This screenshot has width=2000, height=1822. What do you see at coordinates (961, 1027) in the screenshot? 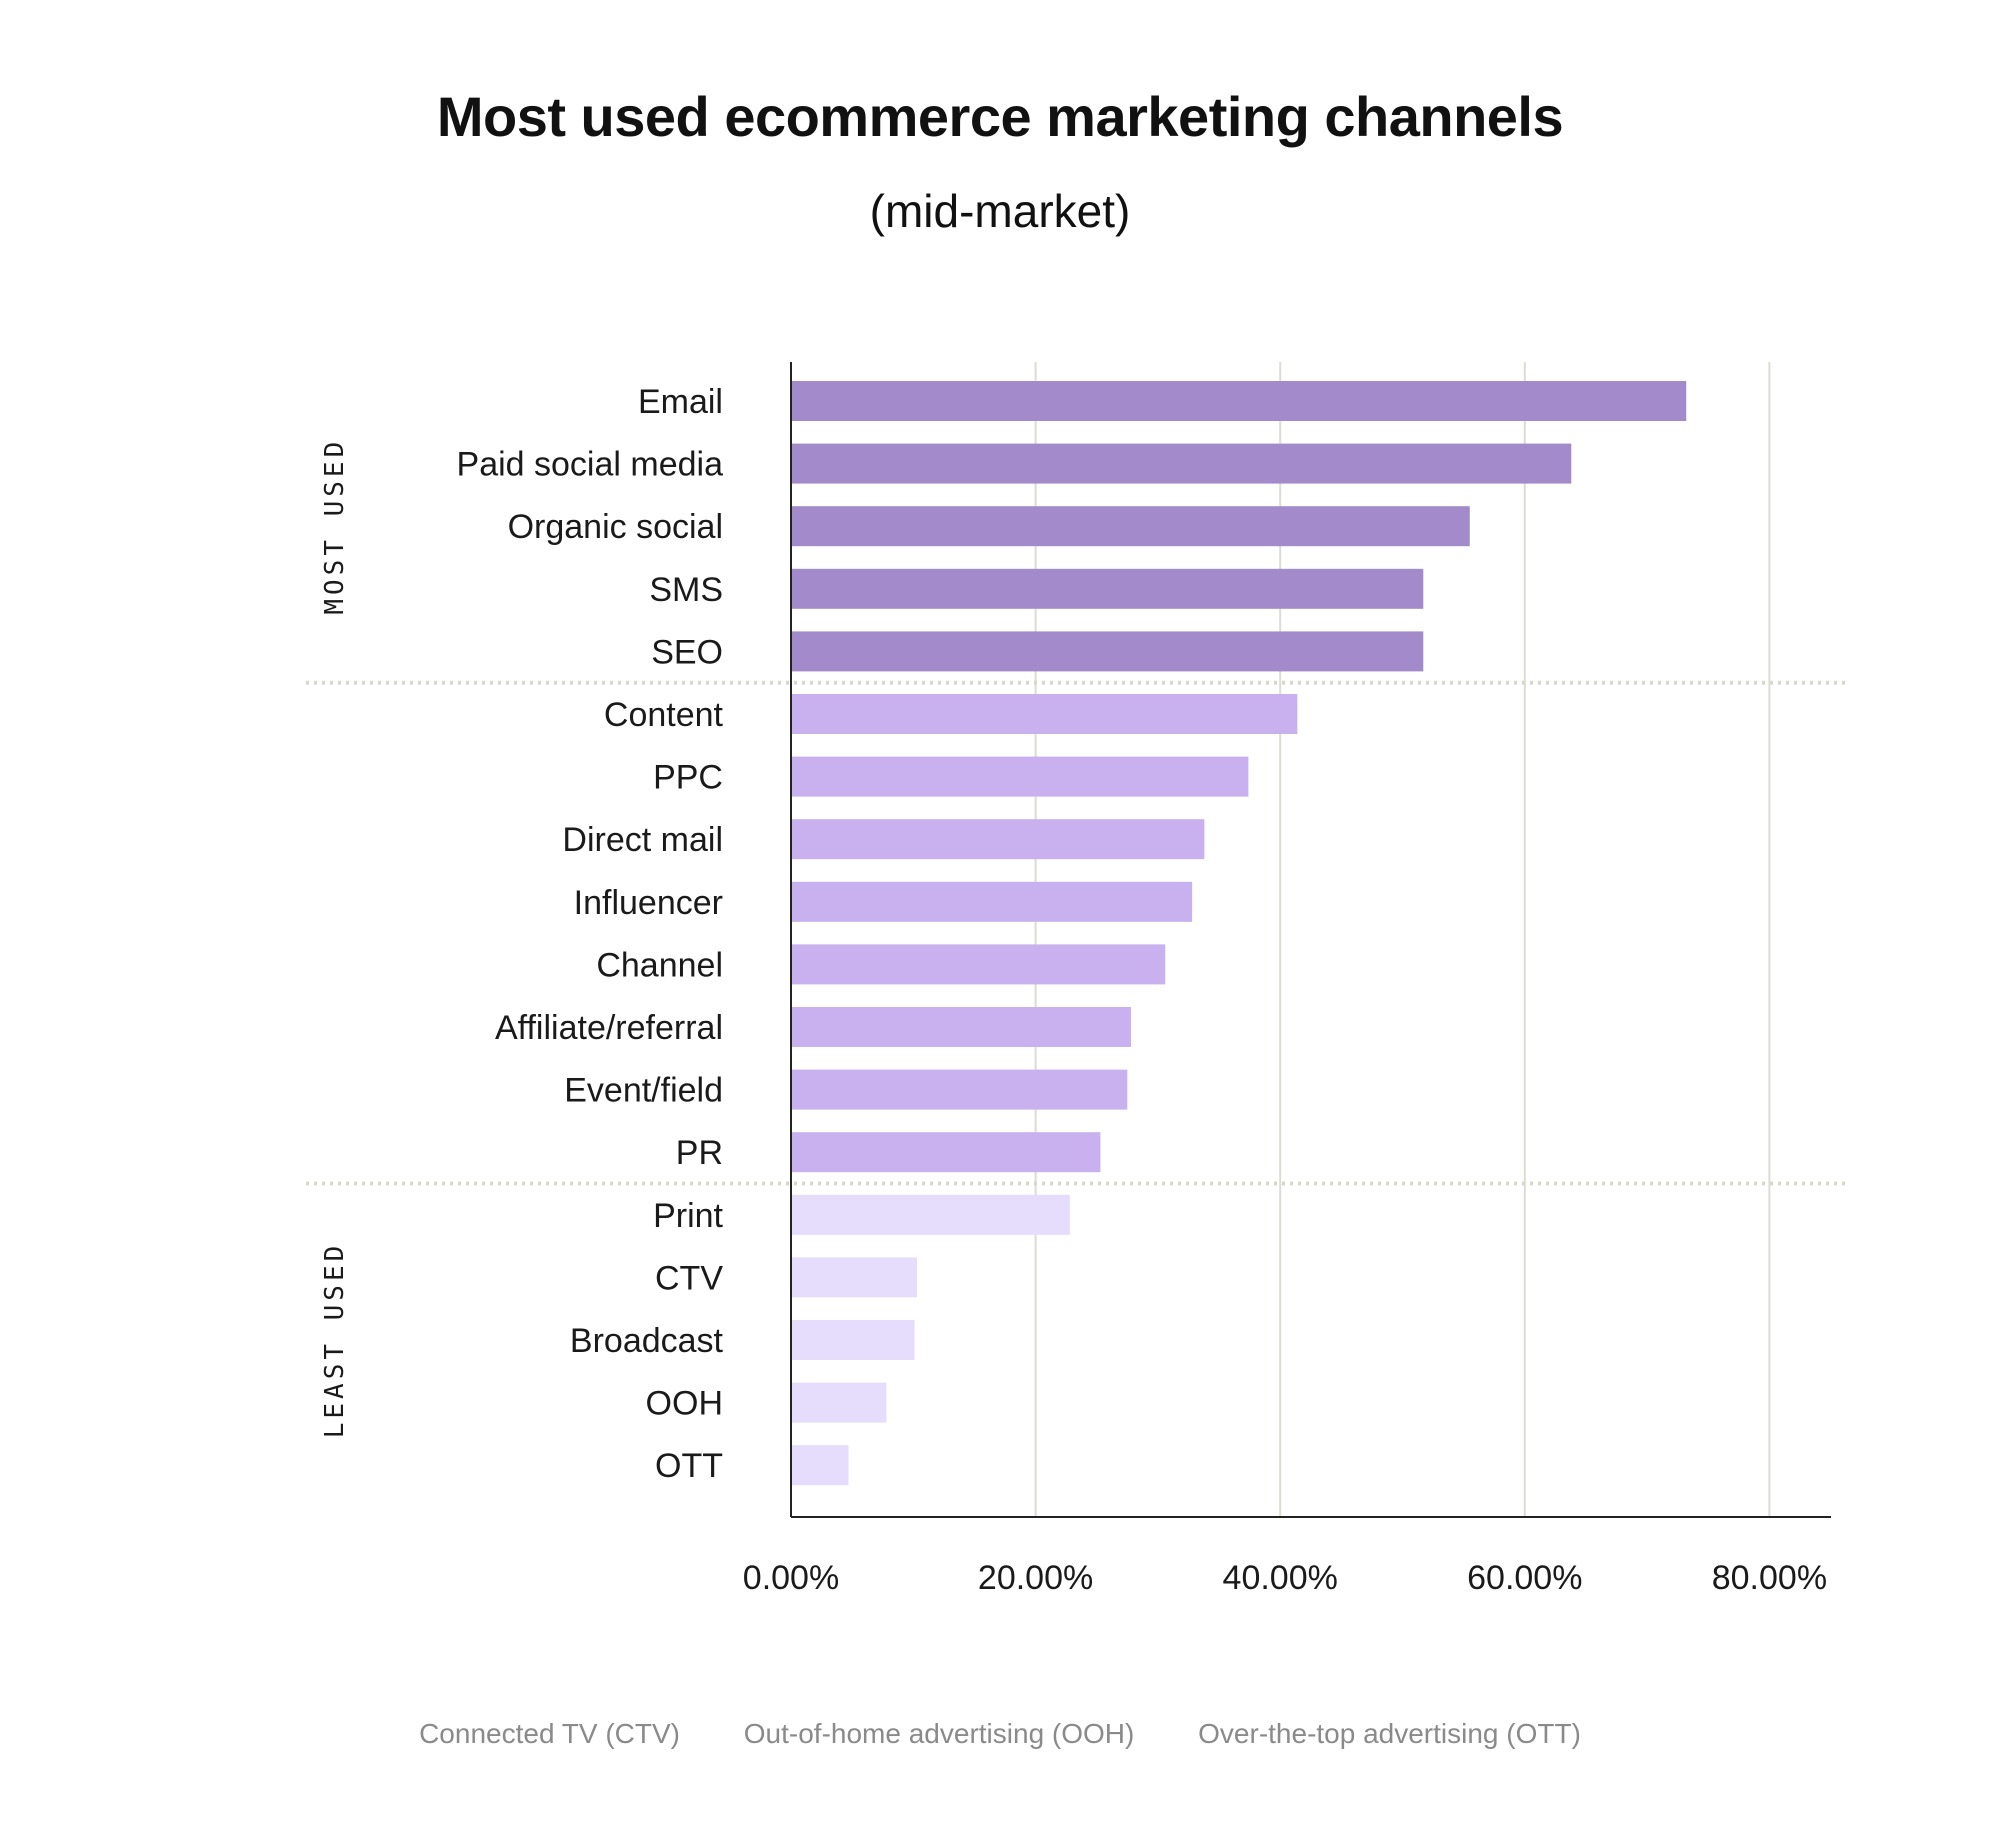
I see `bar-affiliate-referral` at bounding box center [961, 1027].